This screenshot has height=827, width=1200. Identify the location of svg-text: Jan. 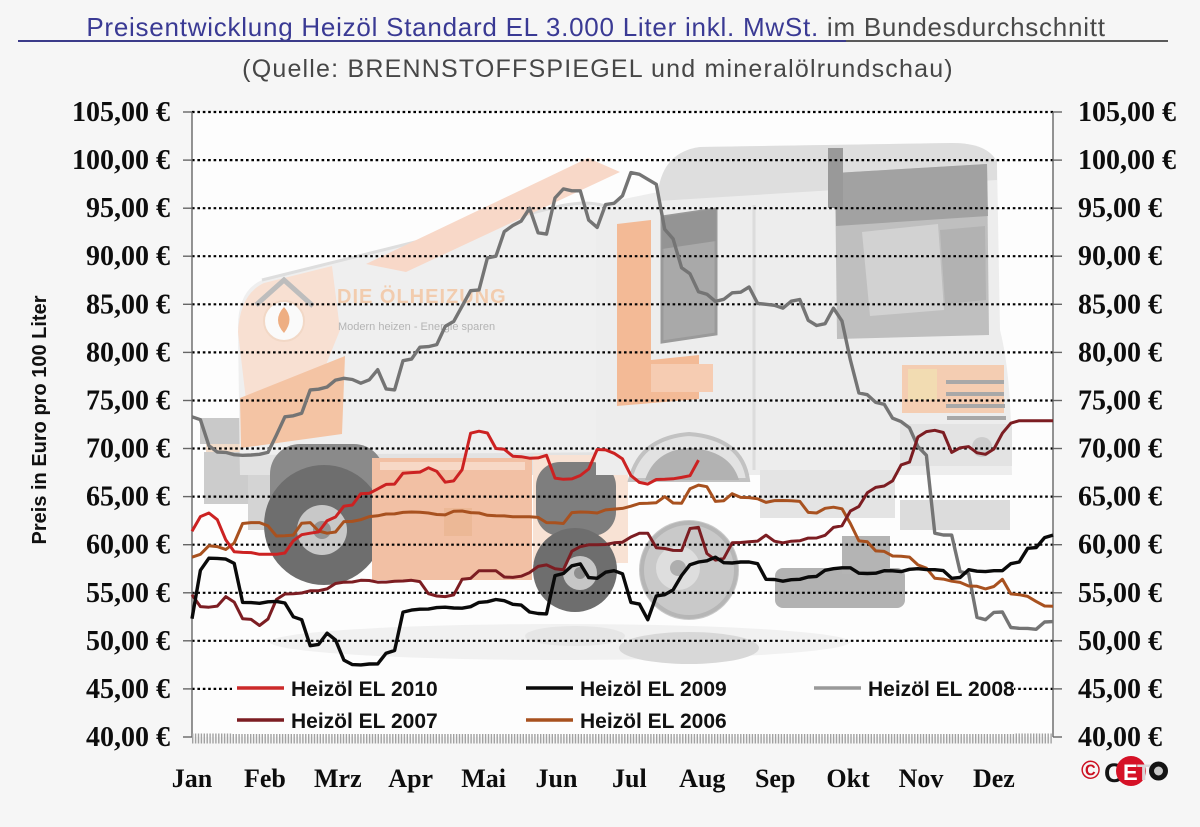
(192, 778).